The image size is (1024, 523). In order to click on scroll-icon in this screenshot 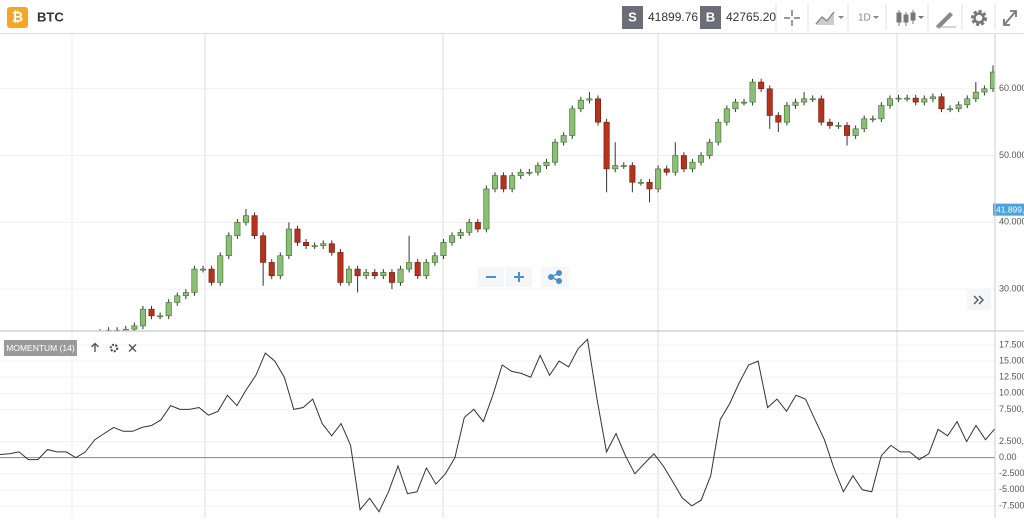, I will do `click(978, 300)`.